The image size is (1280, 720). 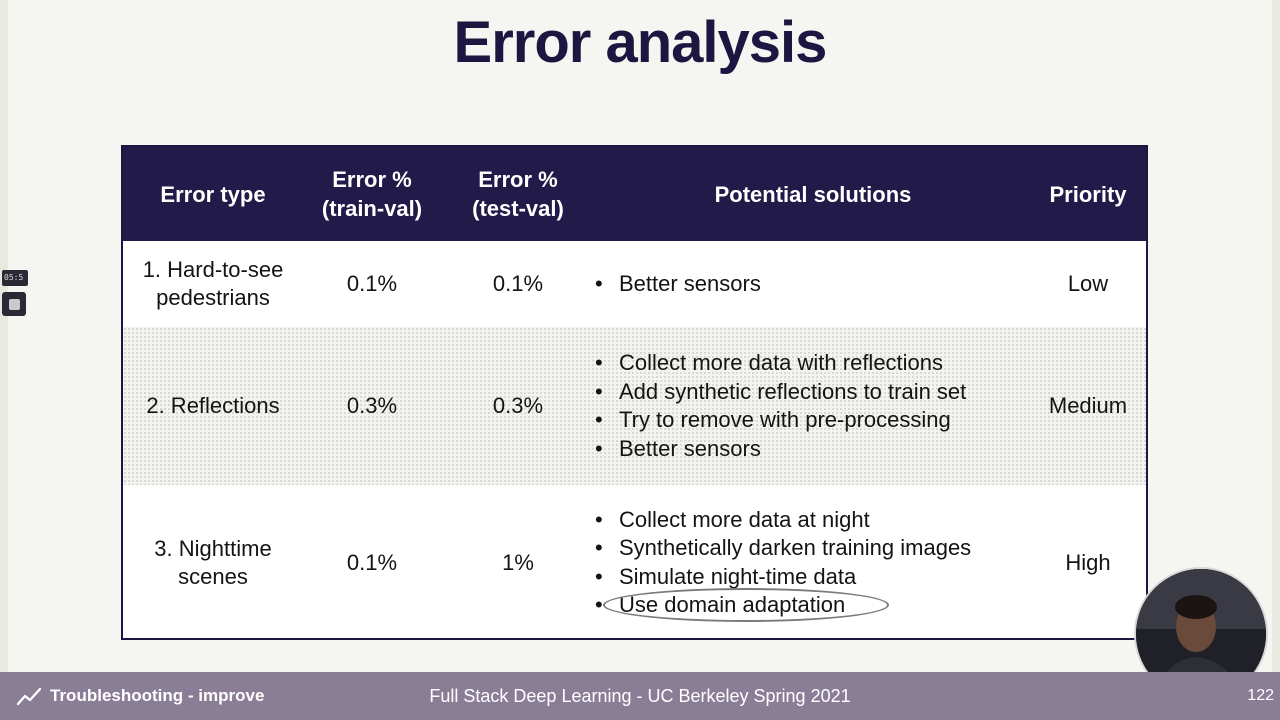 I want to click on stop-recording-button, so click(x=14, y=304).